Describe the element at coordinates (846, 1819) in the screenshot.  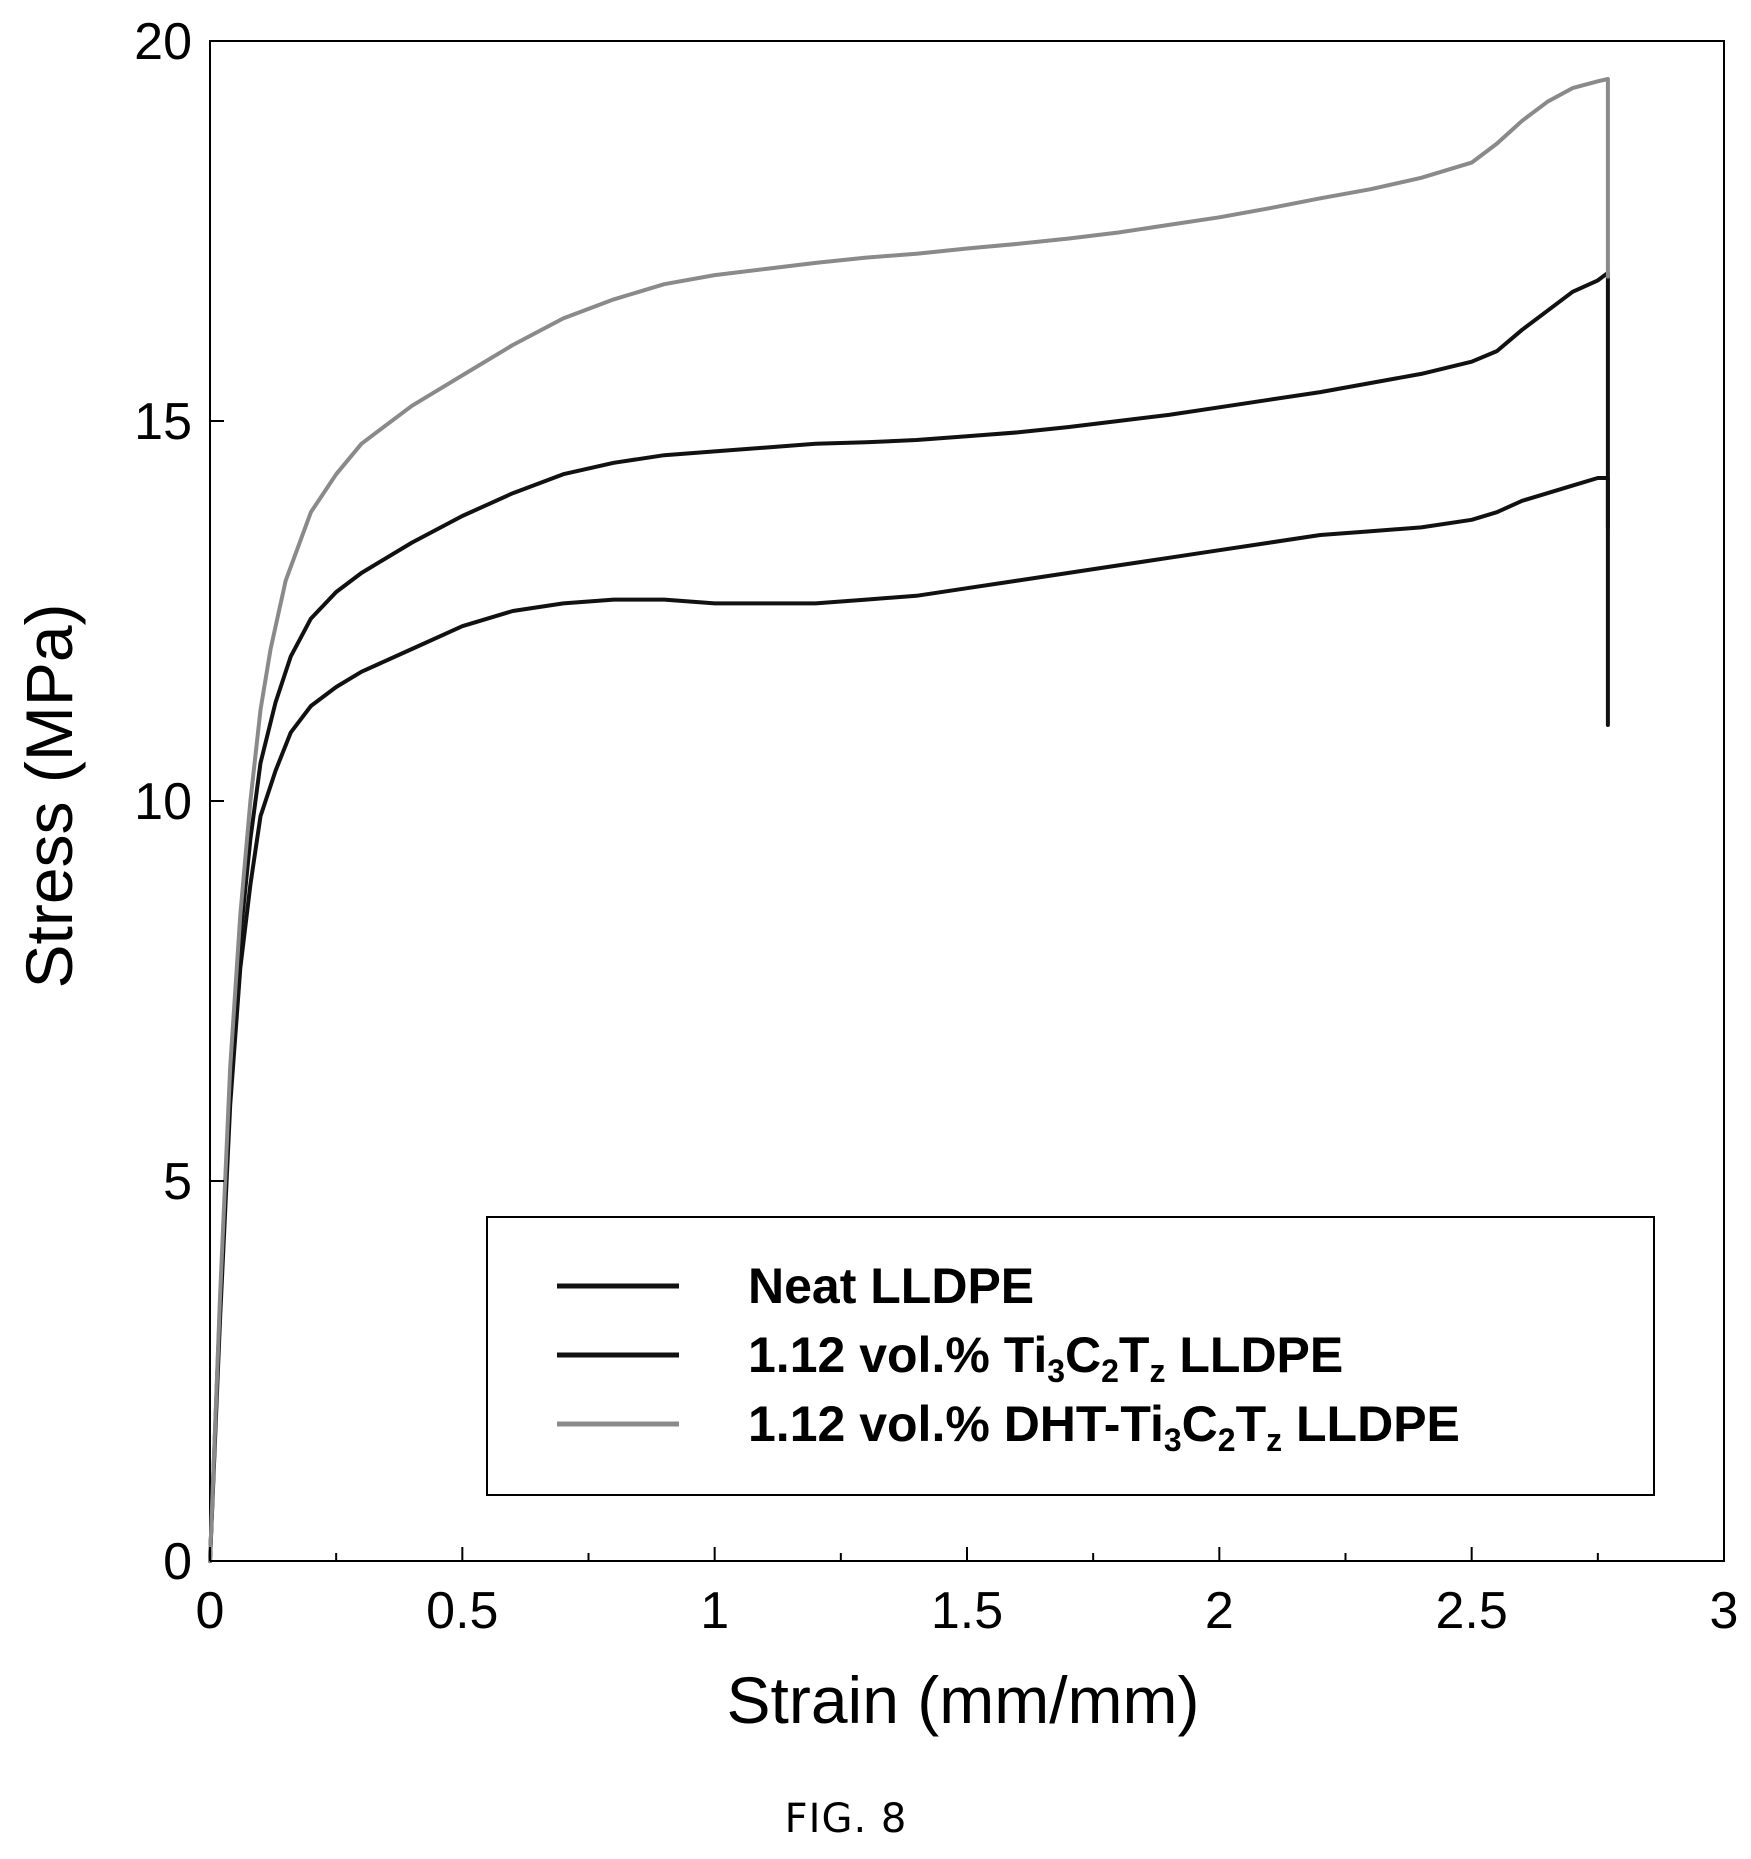
I see `figure-caption: FIG. 8` at that location.